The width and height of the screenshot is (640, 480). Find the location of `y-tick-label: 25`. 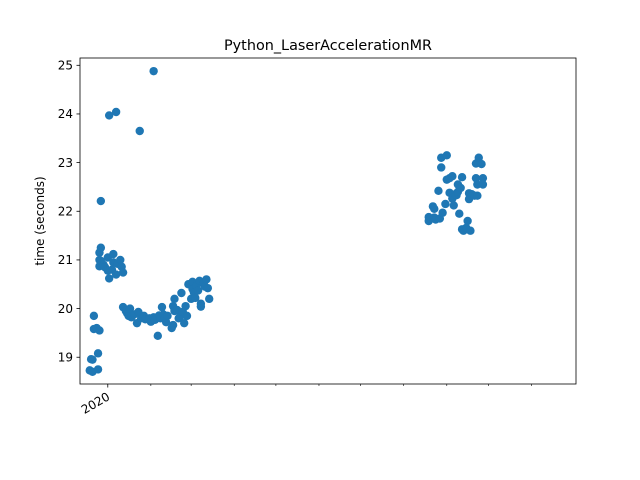

y-tick-label: 25 is located at coordinates (65, 65).